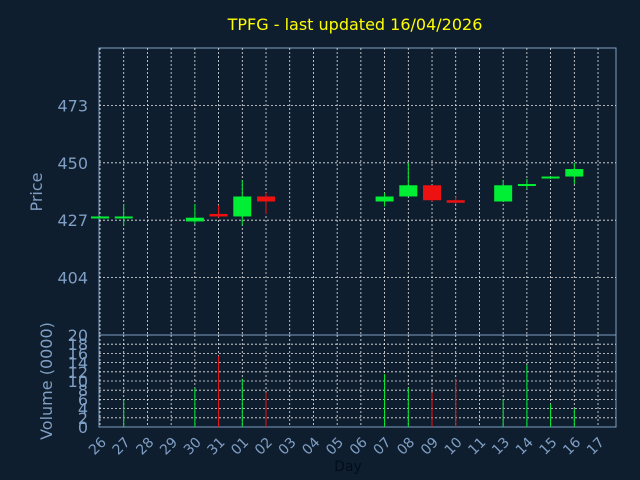 The image size is (640, 480). What do you see at coordinates (383, 447) in the screenshot?
I see `day-tick-label: 07` at bounding box center [383, 447].